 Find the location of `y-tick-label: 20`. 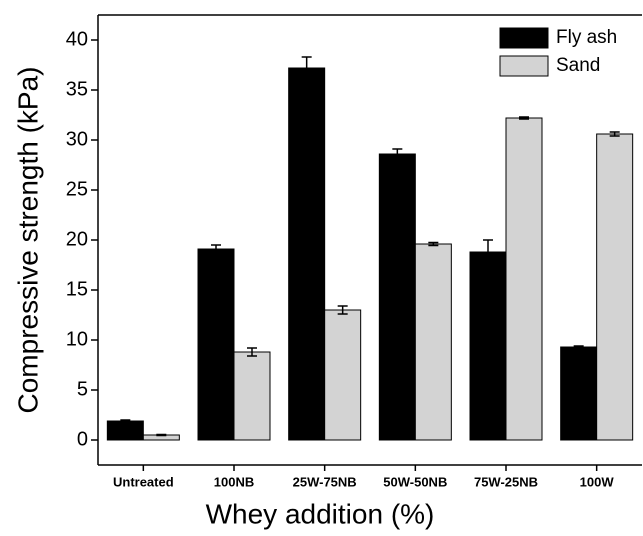

y-tick-label: 20 is located at coordinates (77, 239).